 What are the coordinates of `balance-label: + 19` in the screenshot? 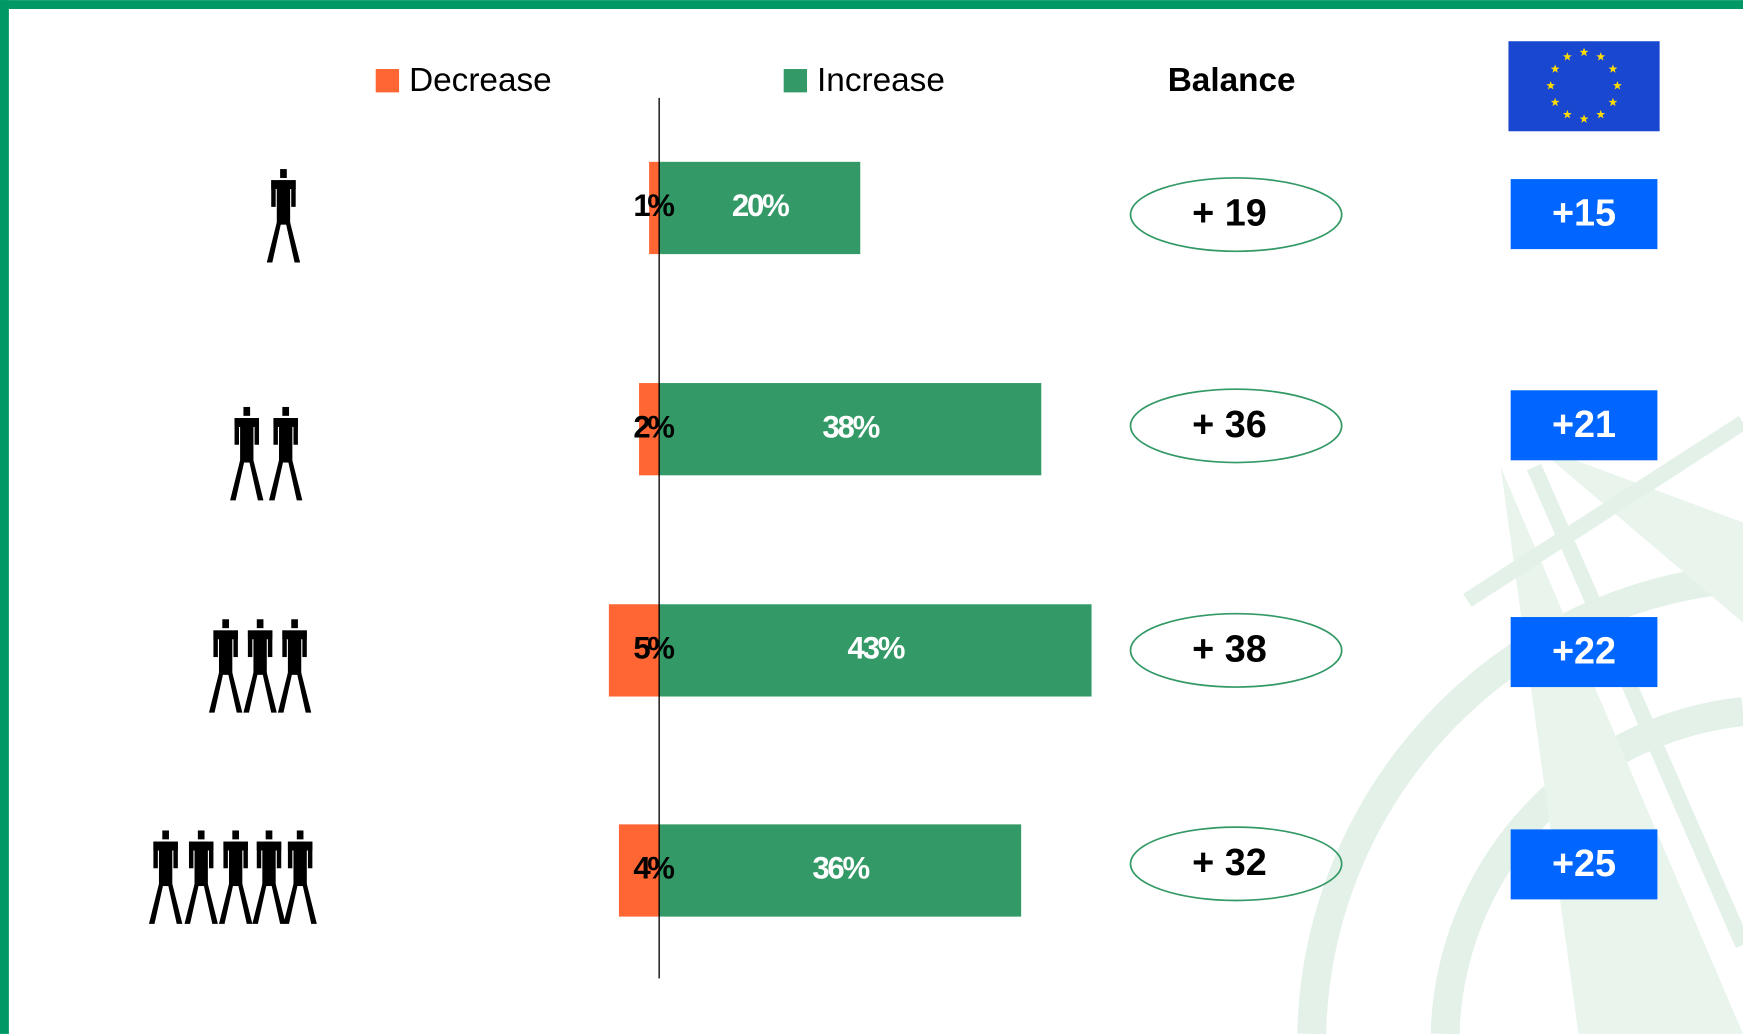 It's located at (1229, 214).